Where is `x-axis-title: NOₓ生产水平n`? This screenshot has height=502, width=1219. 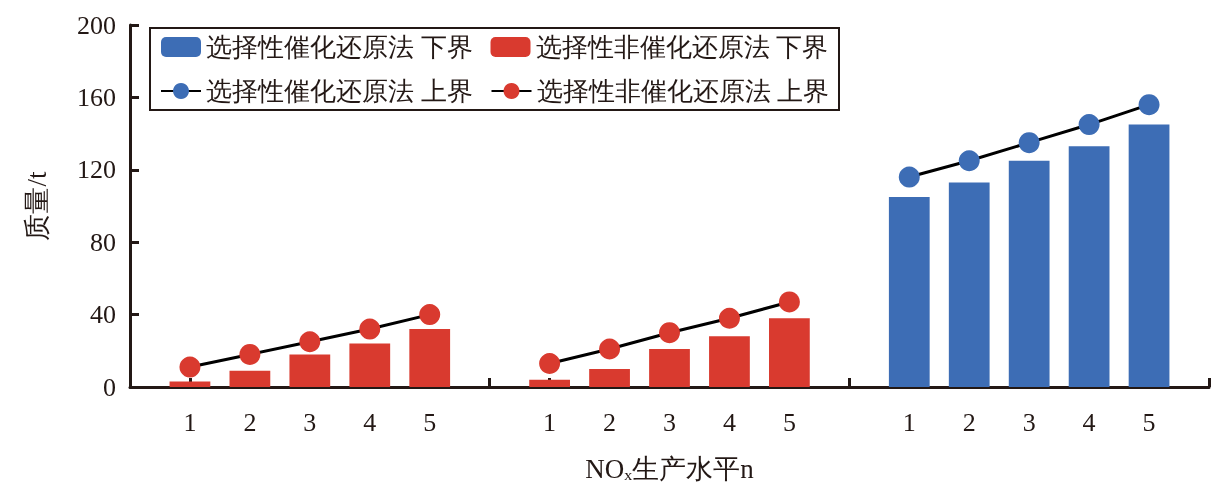 x-axis-title: NOₓ生产水平n is located at coordinates (670, 468).